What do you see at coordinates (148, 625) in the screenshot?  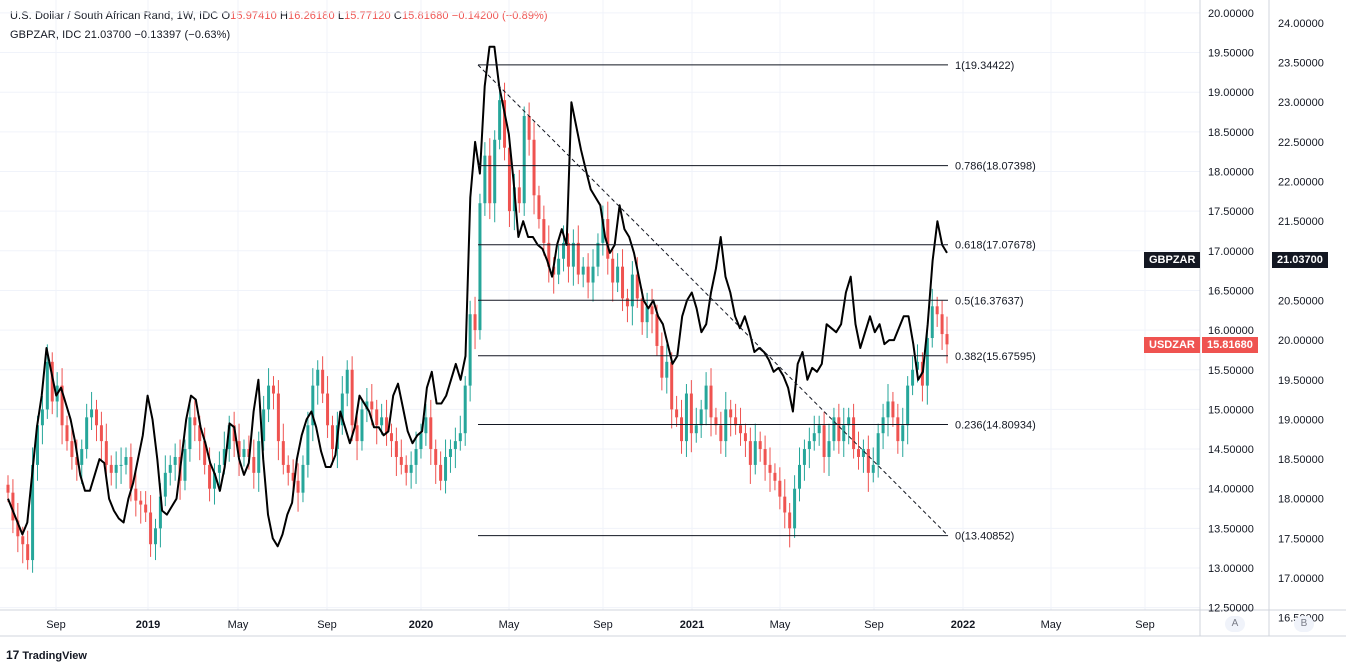 I see `time-axis-label: 2019` at bounding box center [148, 625].